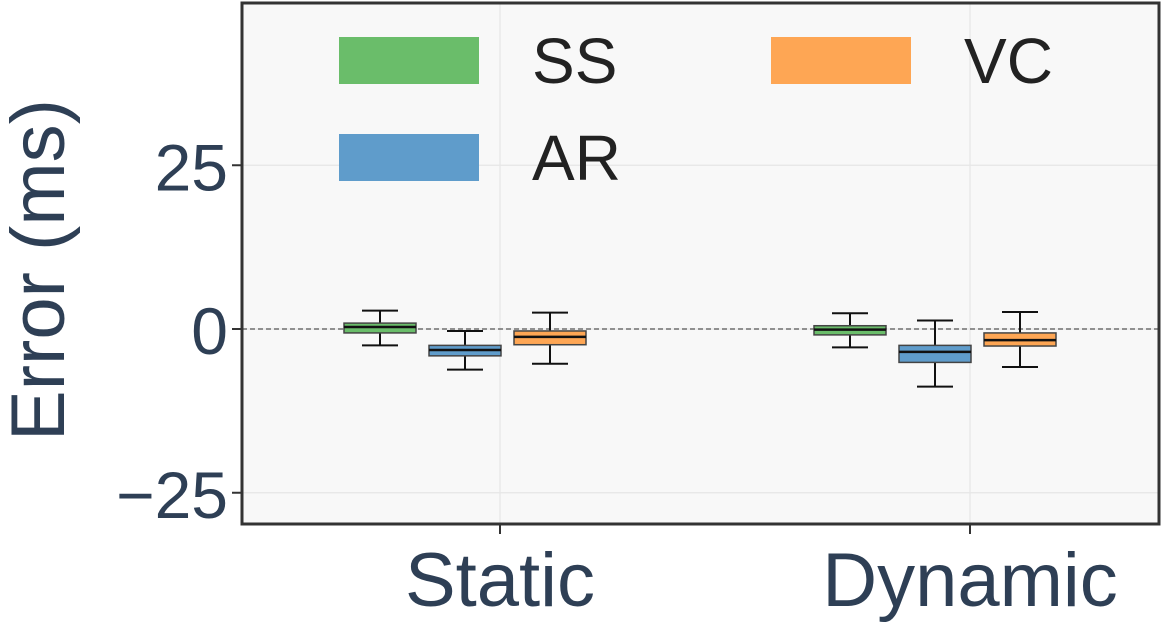 The image size is (1163, 625). I want to click on y-tick-label: −25, so click(172, 495).